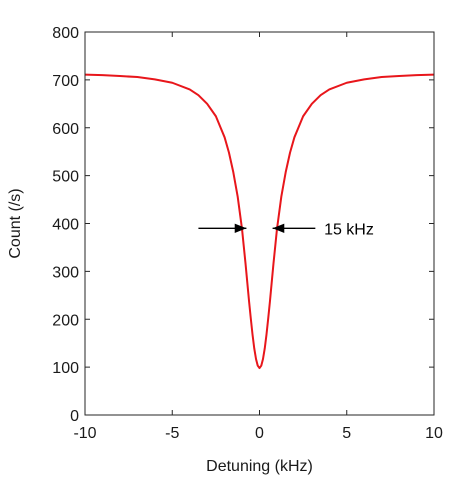 The height and width of the screenshot is (493, 457). I want to click on y-tick-label: 600, so click(65, 129).